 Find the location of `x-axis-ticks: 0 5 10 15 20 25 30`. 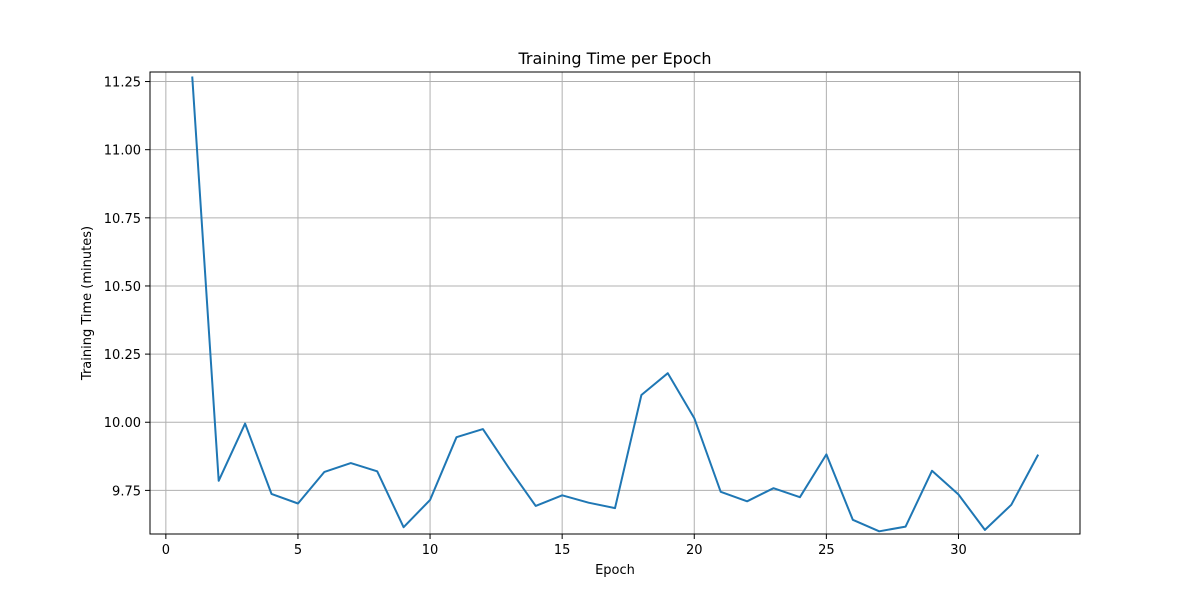

x-axis-ticks: 0 5 10 15 20 25 30 is located at coordinates (564, 546).